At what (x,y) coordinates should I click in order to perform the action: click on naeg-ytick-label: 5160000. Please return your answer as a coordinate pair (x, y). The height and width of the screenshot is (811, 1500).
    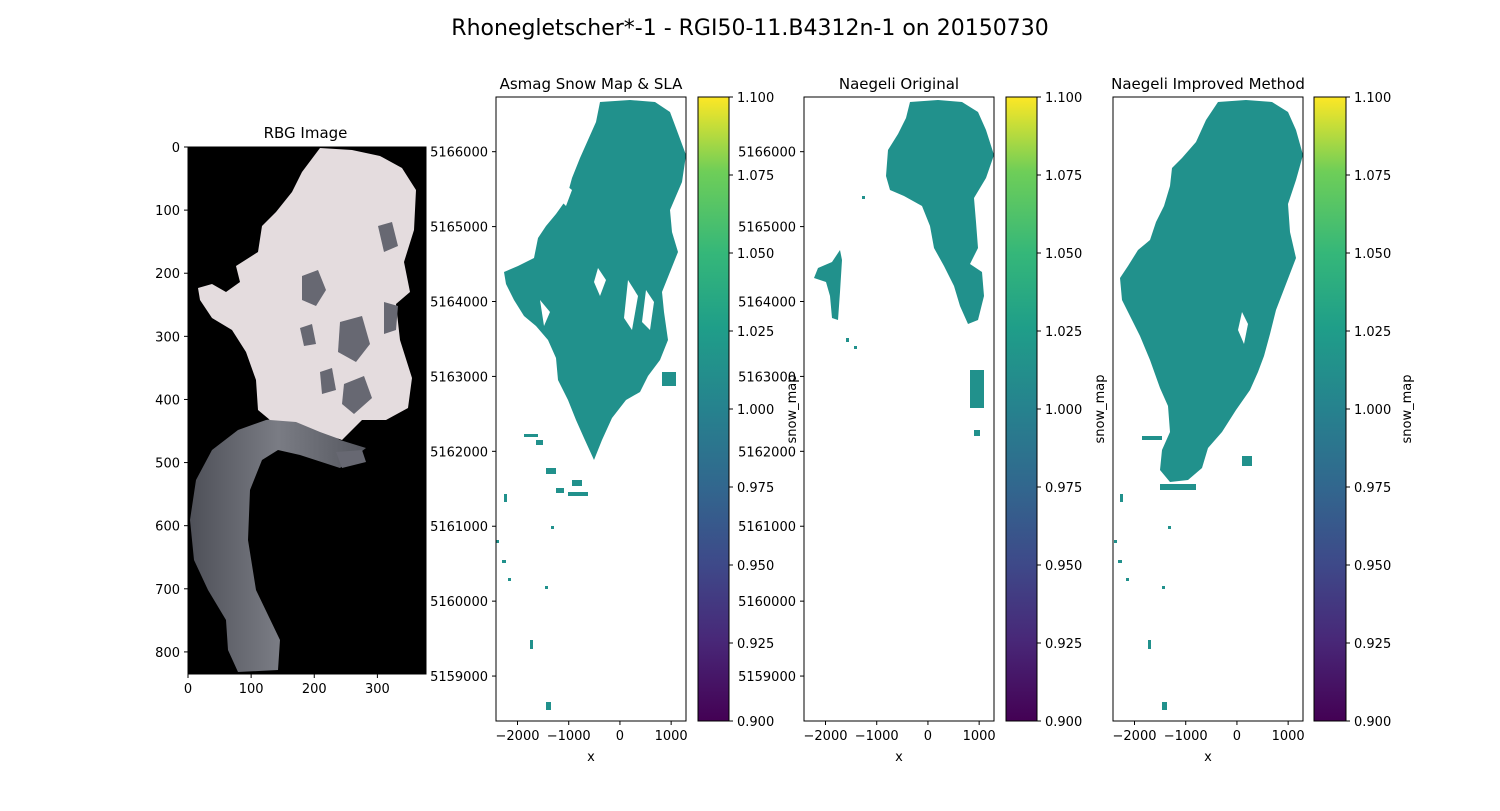
    Looking at the image, I should click on (767, 602).